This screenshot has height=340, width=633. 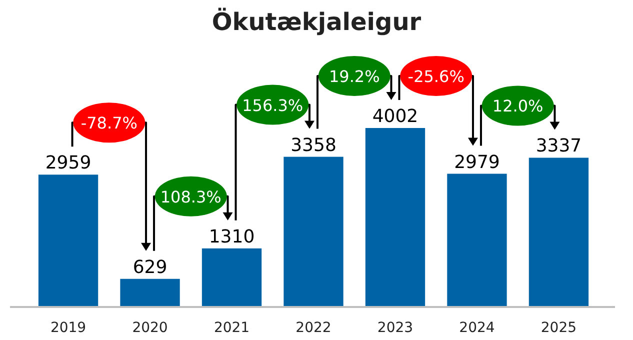 I want to click on x-tick-label: 2024, so click(x=477, y=328).